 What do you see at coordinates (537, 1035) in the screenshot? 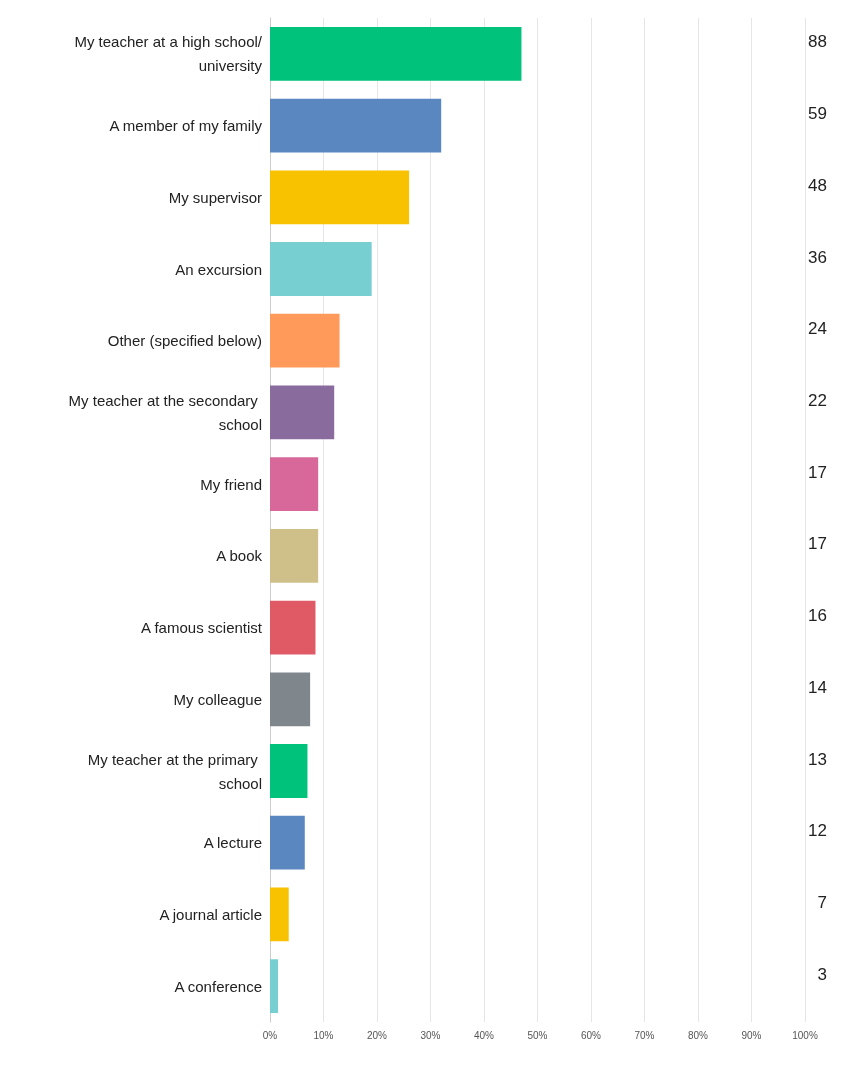
I see `x-tick-label: 50%` at bounding box center [537, 1035].